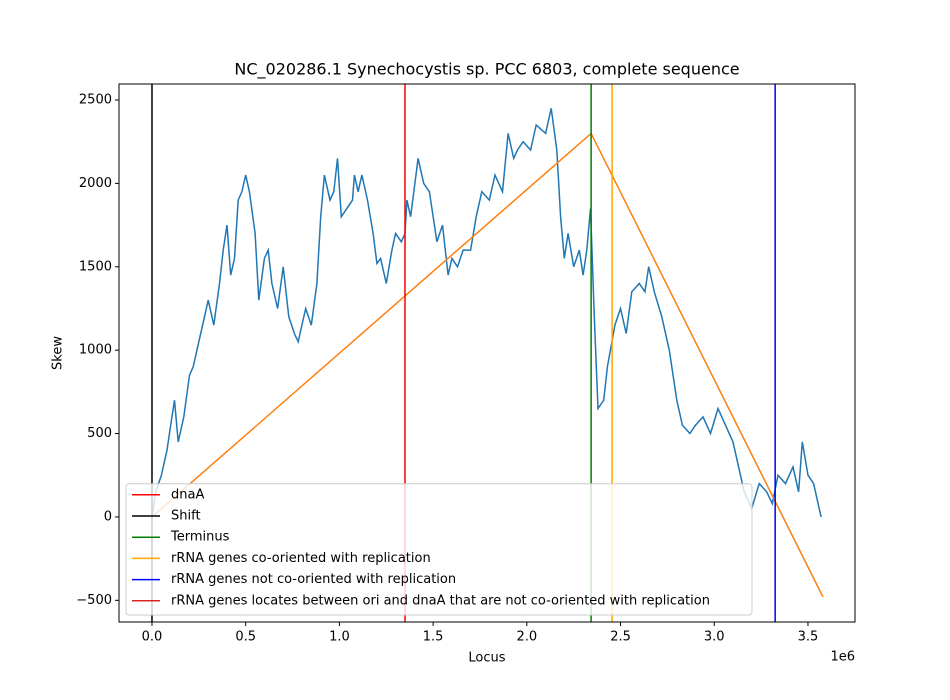  Describe the element at coordinates (245, 637) in the screenshot. I see `x-tick-label: 0.5` at that location.